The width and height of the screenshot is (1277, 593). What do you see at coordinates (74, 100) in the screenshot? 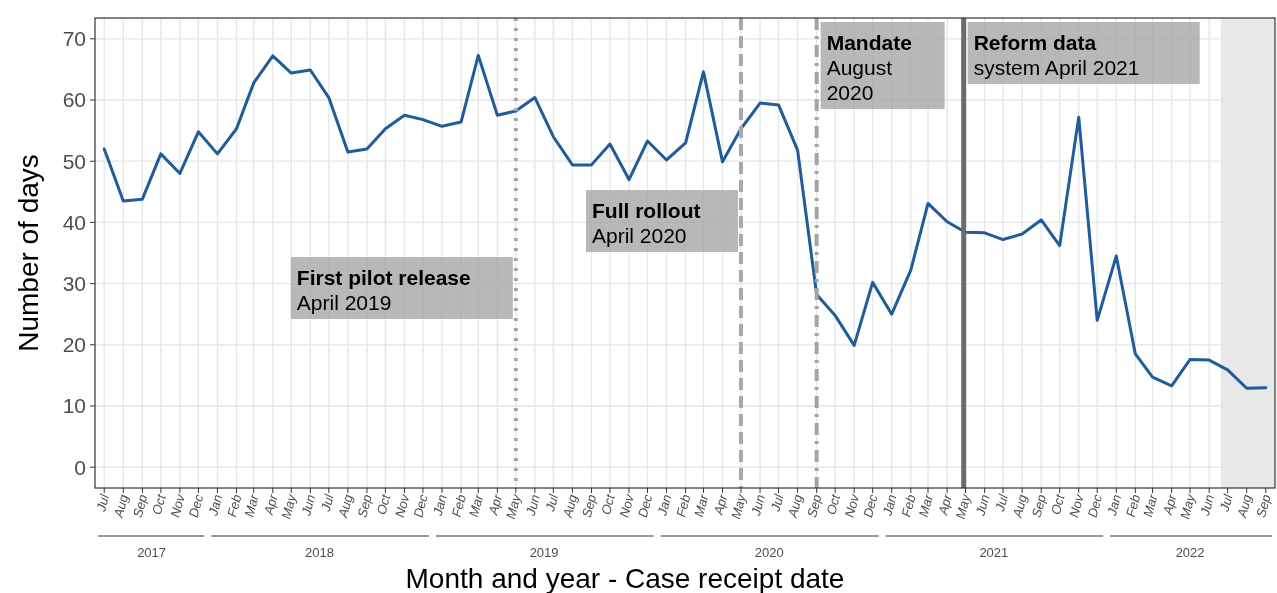
I see `y-tick-label: 60` at bounding box center [74, 100].